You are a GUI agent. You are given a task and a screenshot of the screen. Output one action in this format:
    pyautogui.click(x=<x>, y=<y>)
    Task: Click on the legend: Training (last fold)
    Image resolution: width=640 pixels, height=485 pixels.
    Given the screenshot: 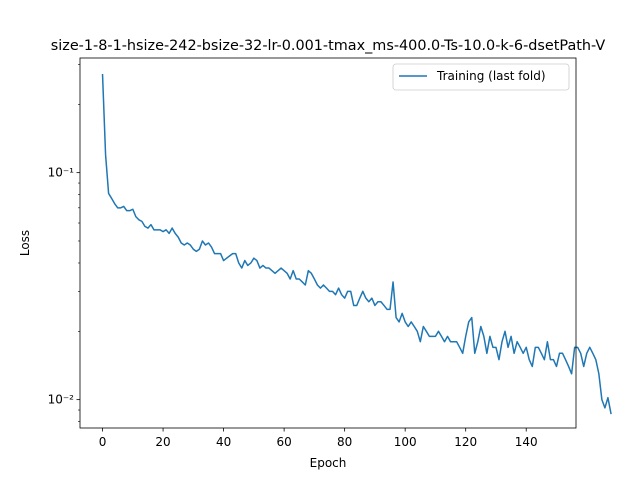 What is the action you would take?
    pyautogui.click(x=481, y=77)
    